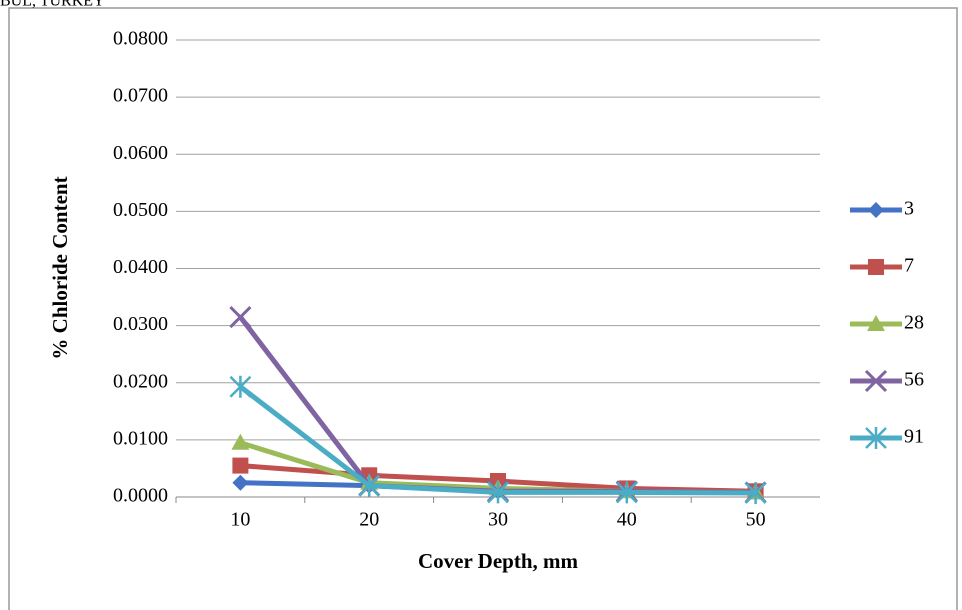 The height and width of the screenshot is (610, 962). What do you see at coordinates (756, 520) in the screenshot?
I see `x-tick-label: 50` at bounding box center [756, 520].